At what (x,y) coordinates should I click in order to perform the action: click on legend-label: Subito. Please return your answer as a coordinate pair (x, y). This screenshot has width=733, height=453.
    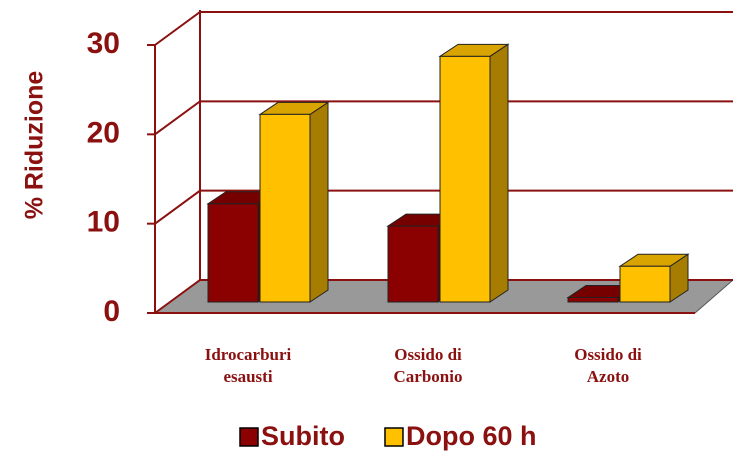
    Looking at the image, I should click on (303, 436).